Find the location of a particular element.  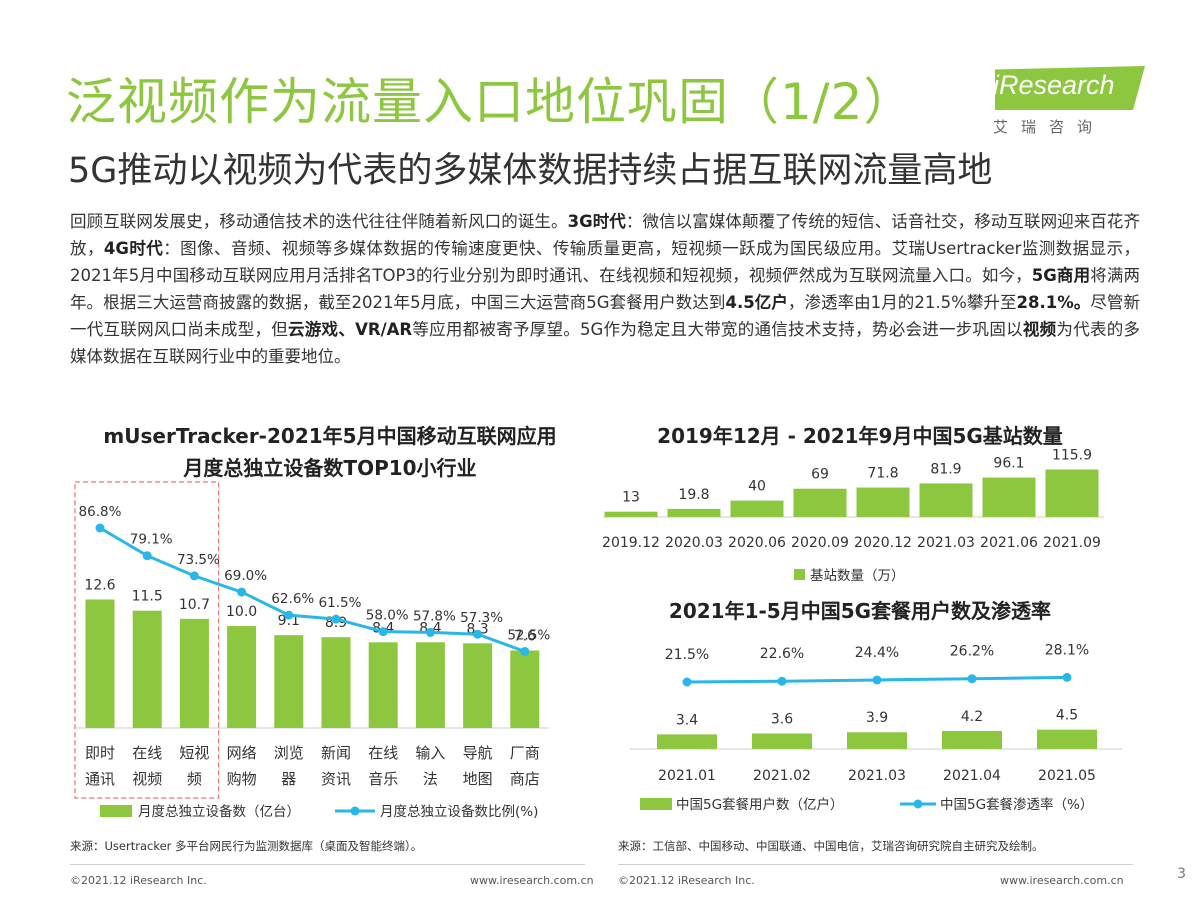

bar-value-label: 11.5 is located at coordinates (147, 597).